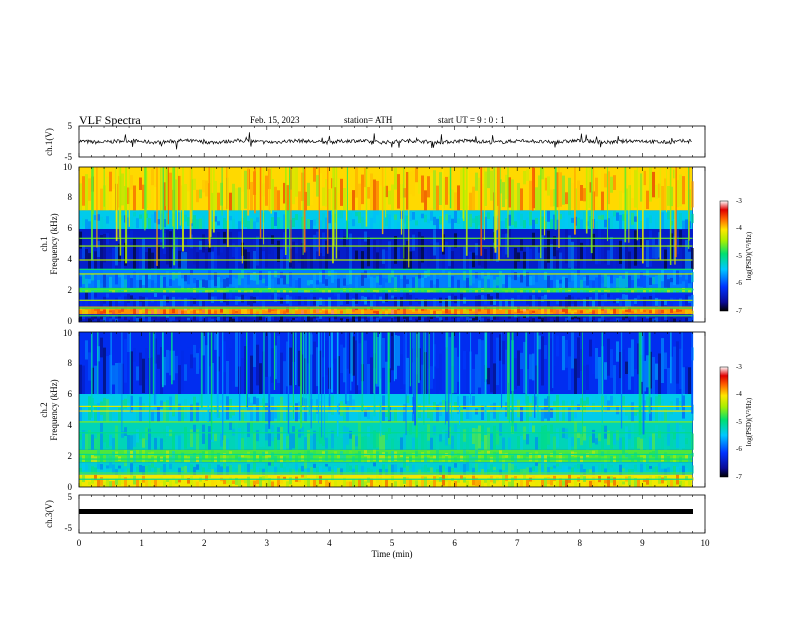 The image size is (792, 617). What do you see at coordinates (392, 514) in the screenshot?
I see `ticks-p4-marks` at bounding box center [392, 514].